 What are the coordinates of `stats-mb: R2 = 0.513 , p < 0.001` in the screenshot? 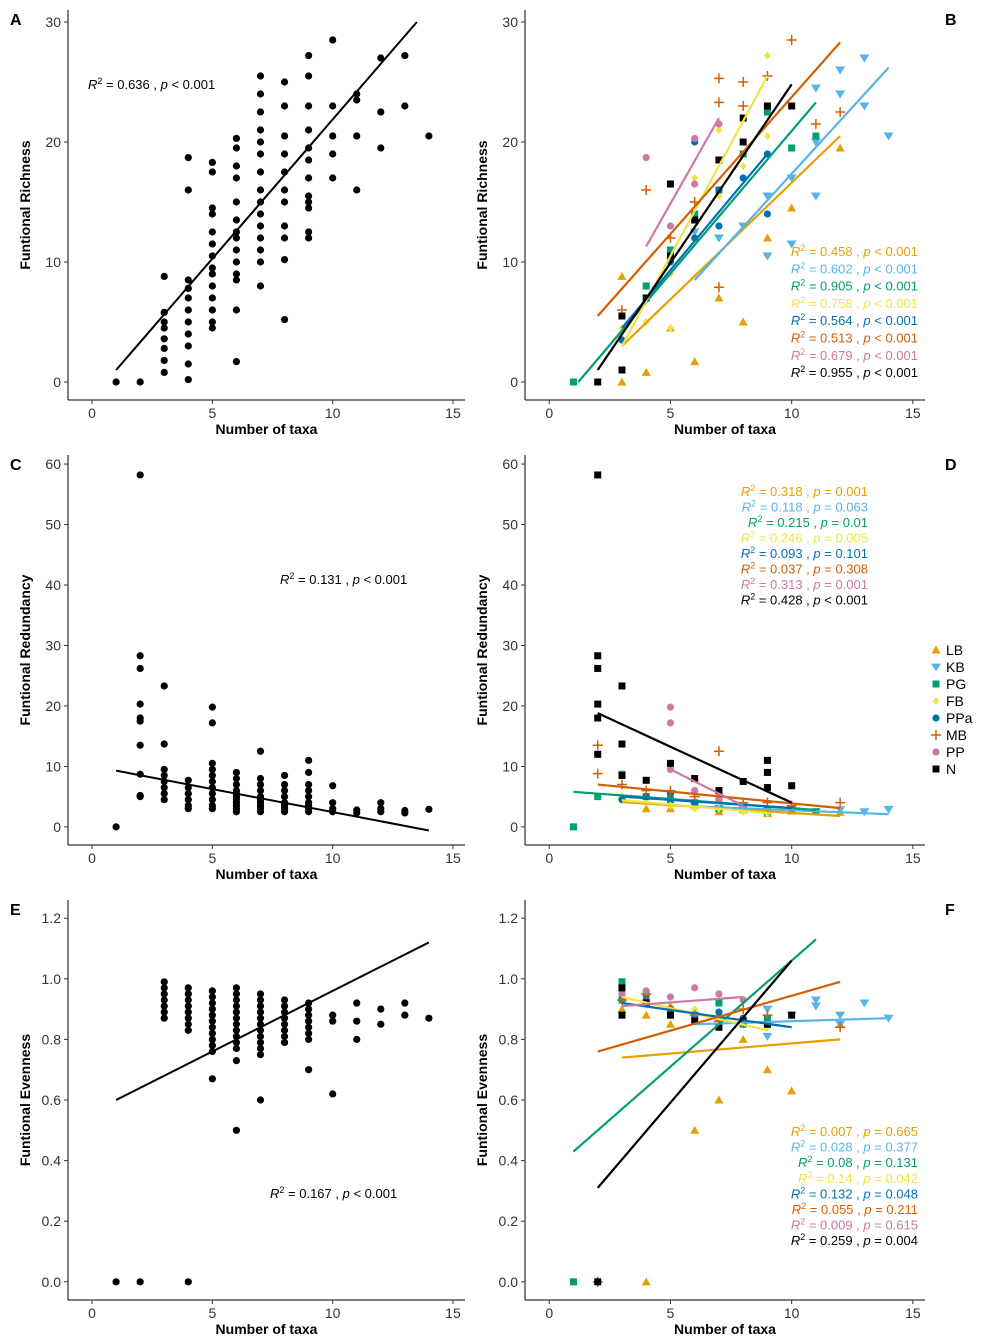 It's located at (854, 338).